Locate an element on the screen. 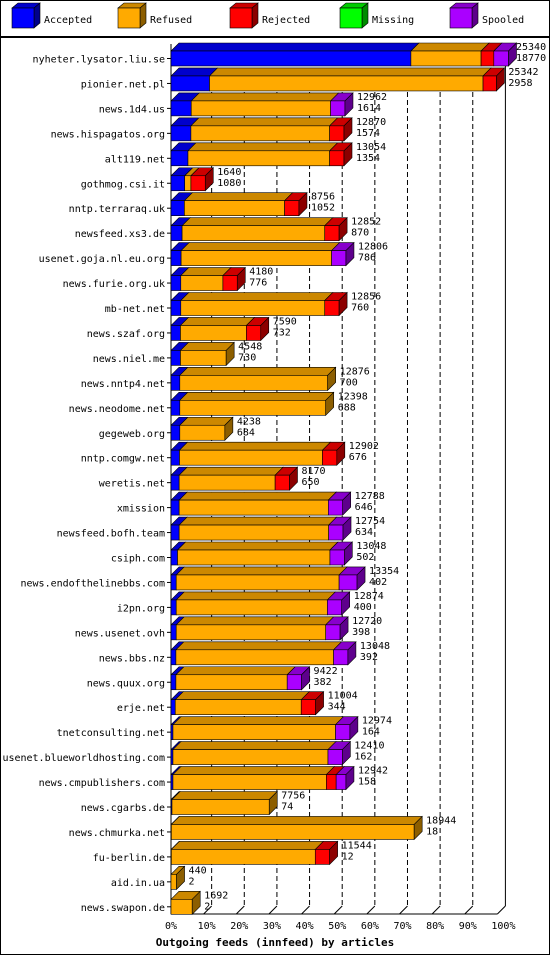 Image resolution: width=550 pixels, height=955 pixels. x-tick-label: 10% is located at coordinates (207, 926).